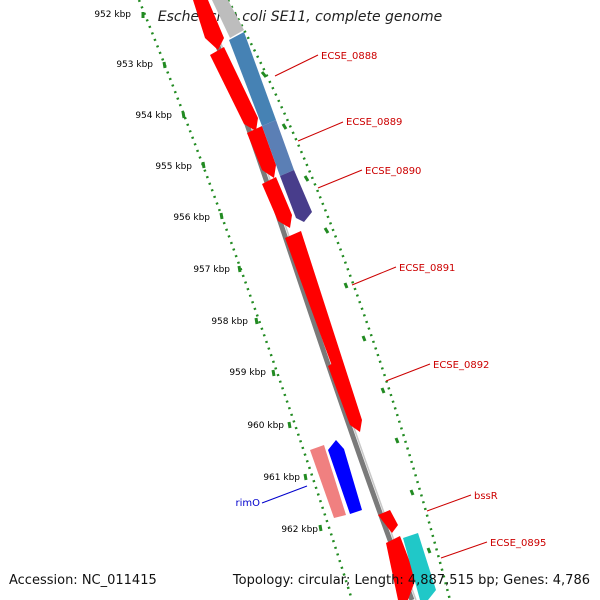 The image size is (600, 600). What do you see at coordinates (393, 171) in the screenshot?
I see `gene-label-ecse0890: ECSE_0890` at bounding box center [393, 171].